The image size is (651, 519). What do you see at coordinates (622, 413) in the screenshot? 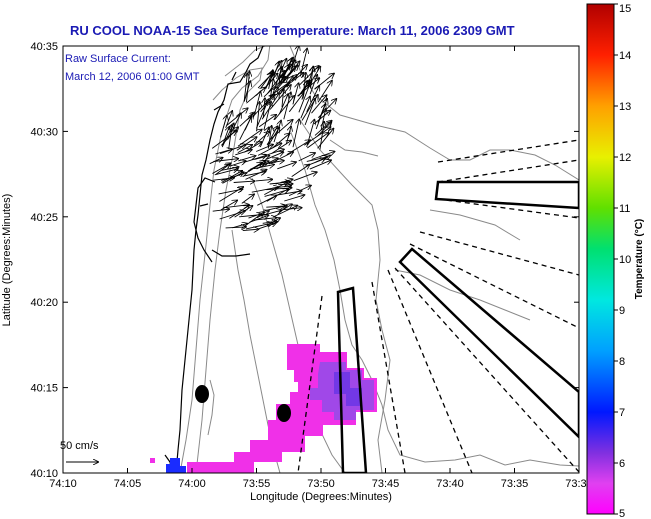
I see `colorbar-tick-label: 7` at bounding box center [622, 413].